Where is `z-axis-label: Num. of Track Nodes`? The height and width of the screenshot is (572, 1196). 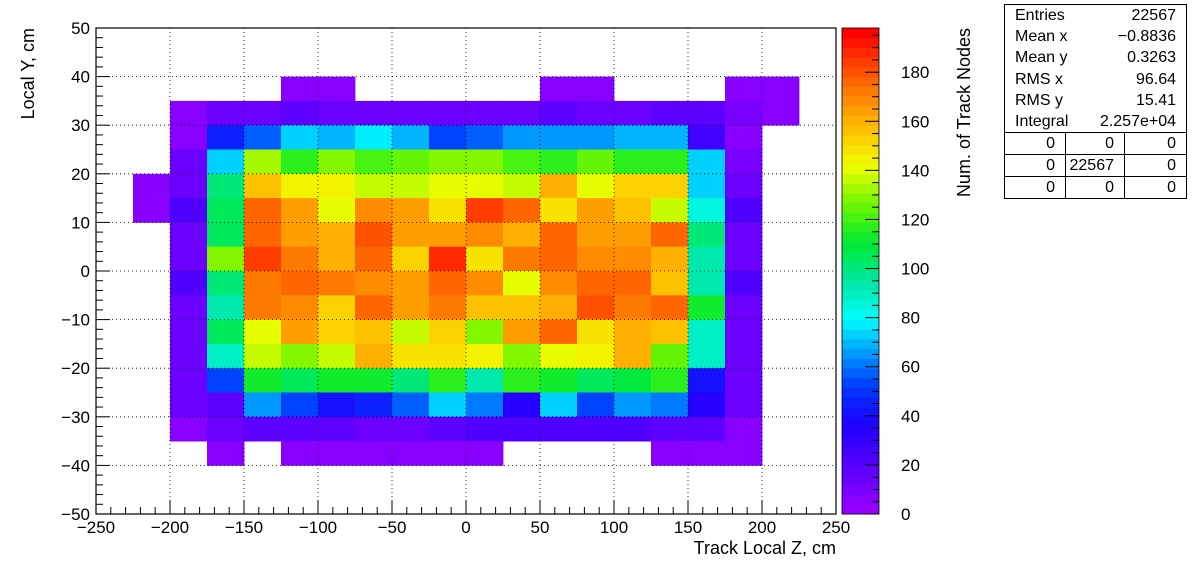
z-axis-label: Num. of Track Nodes is located at coordinates (964, 112).